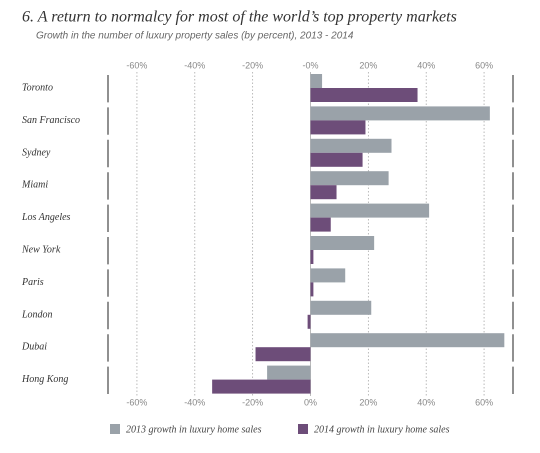  Describe the element at coordinates (484, 65) in the screenshot. I see `x-tick-label-top: 60%` at that location.